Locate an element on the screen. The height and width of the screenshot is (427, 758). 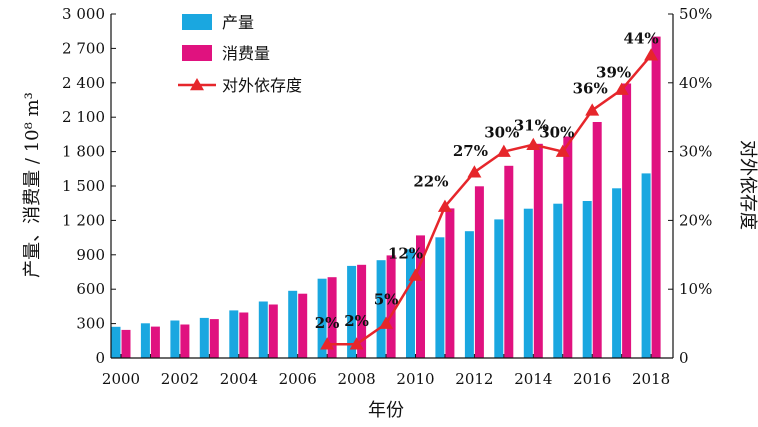
bar-production-2014 is located at coordinates (528, 283).